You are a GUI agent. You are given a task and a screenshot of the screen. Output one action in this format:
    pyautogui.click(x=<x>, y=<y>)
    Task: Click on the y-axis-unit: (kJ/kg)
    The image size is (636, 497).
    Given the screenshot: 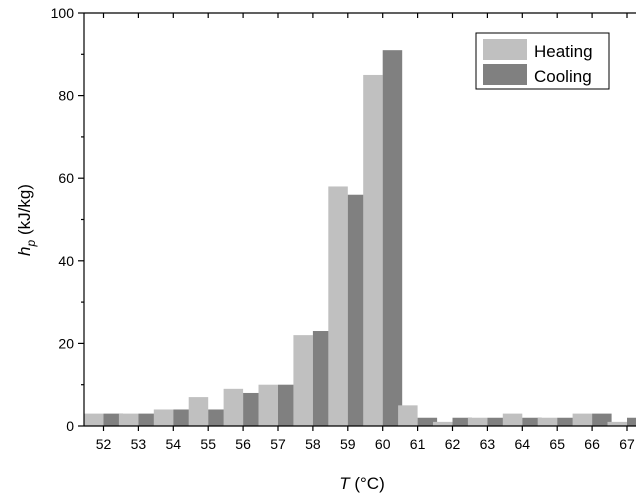 What is the action you would take?
    pyautogui.click(x=24, y=212)
    